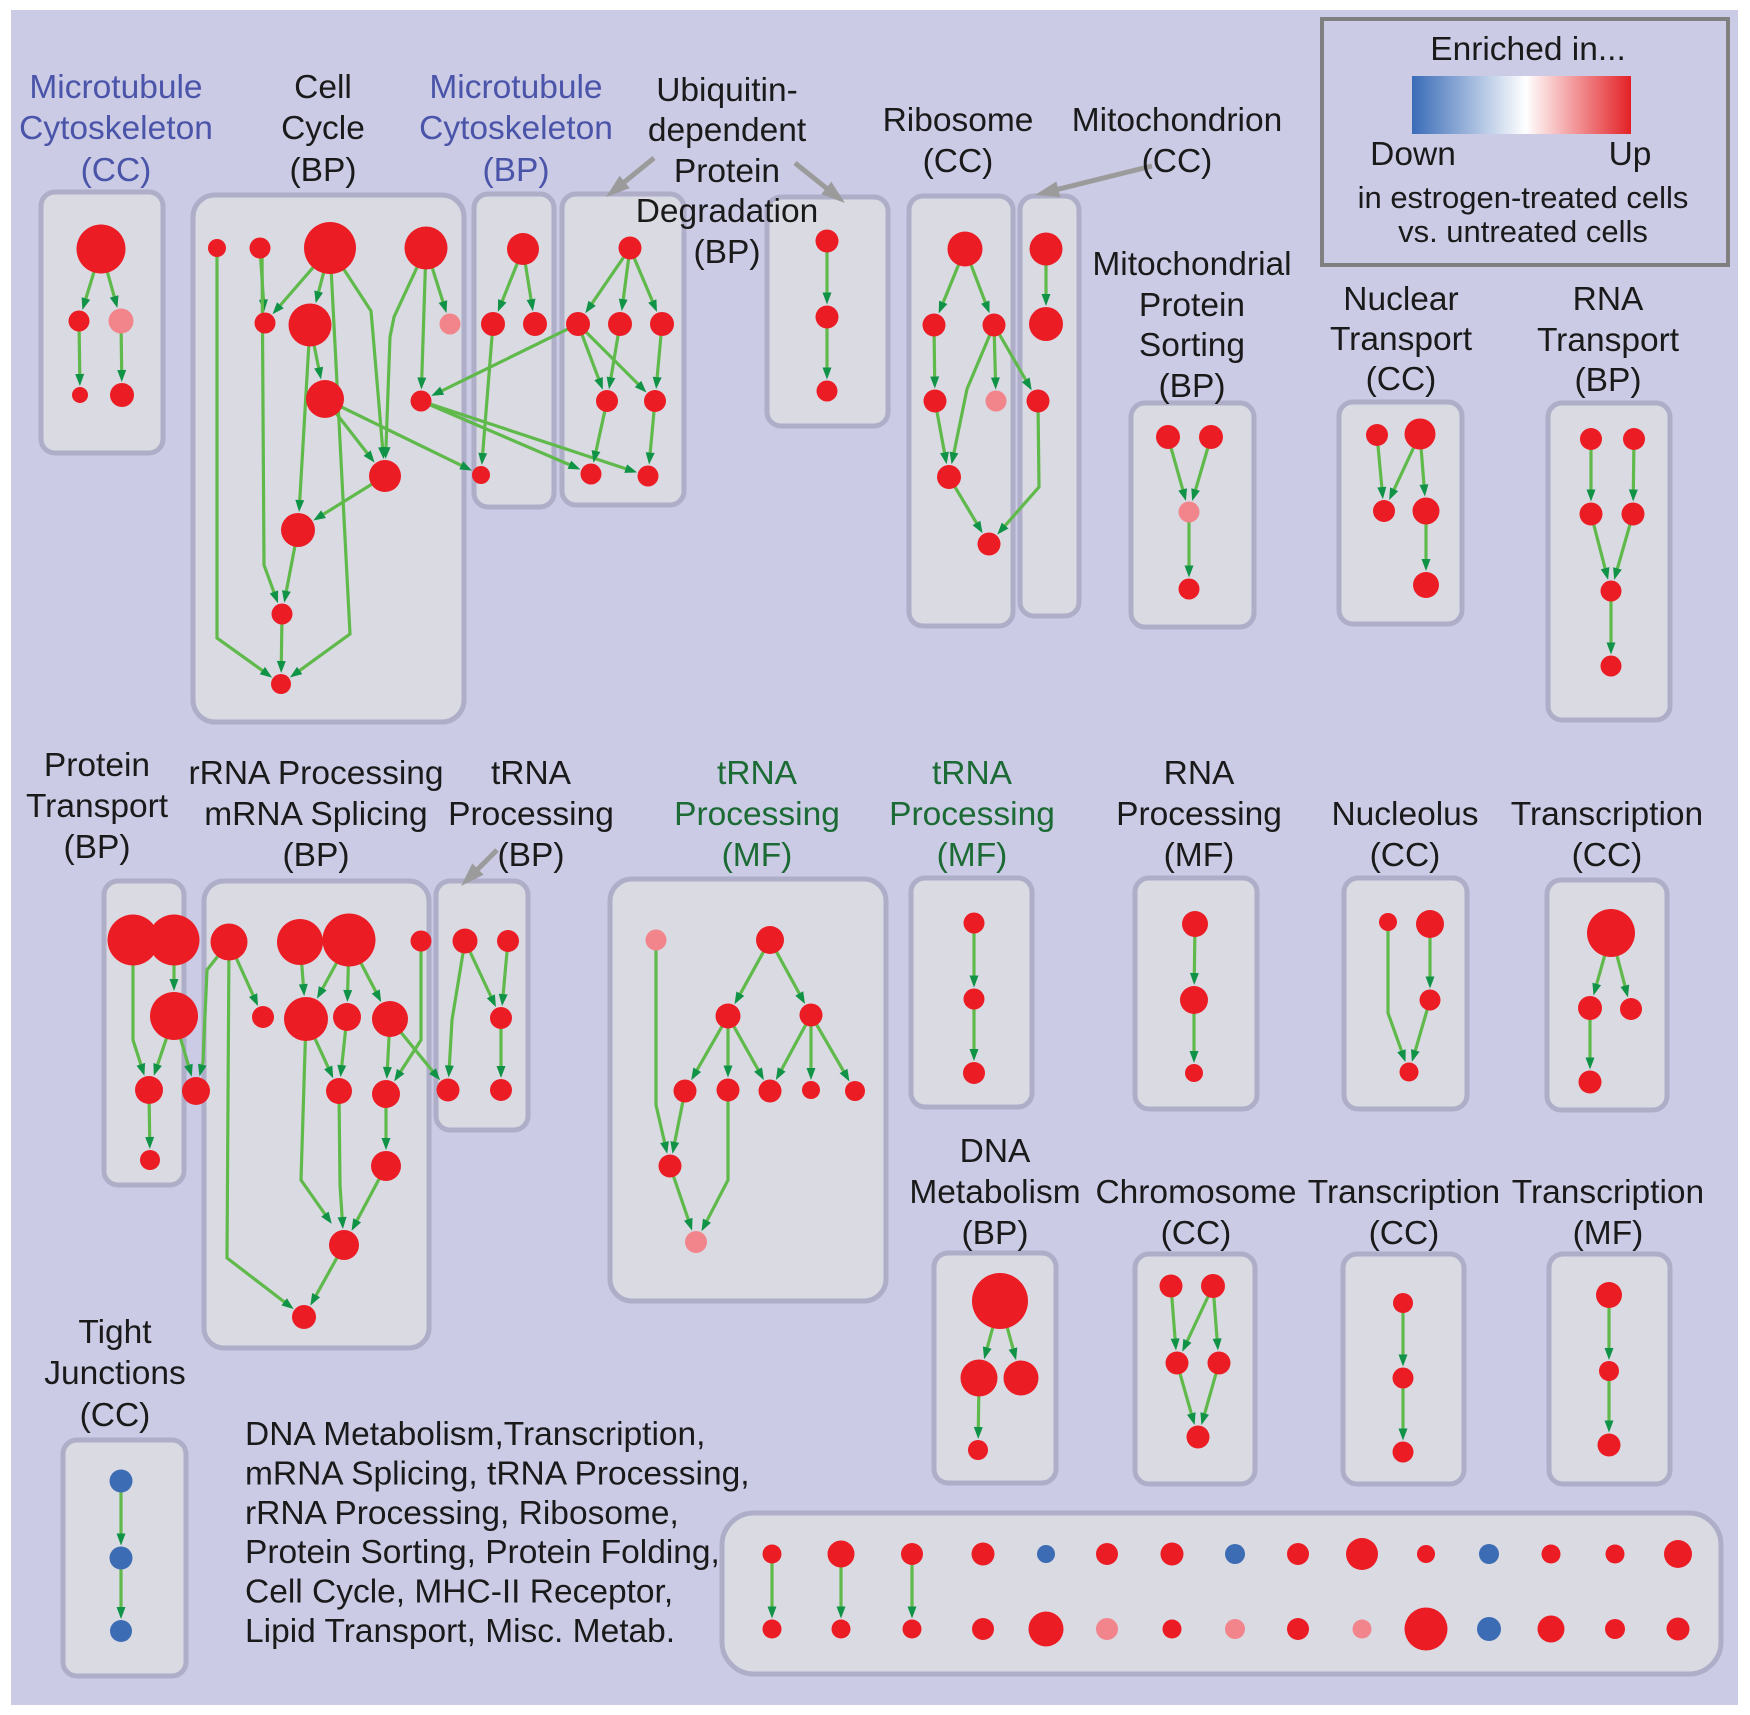  What do you see at coordinates (1192, 345) in the screenshot?
I see `svg-text: Sorting` at bounding box center [1192, 345].